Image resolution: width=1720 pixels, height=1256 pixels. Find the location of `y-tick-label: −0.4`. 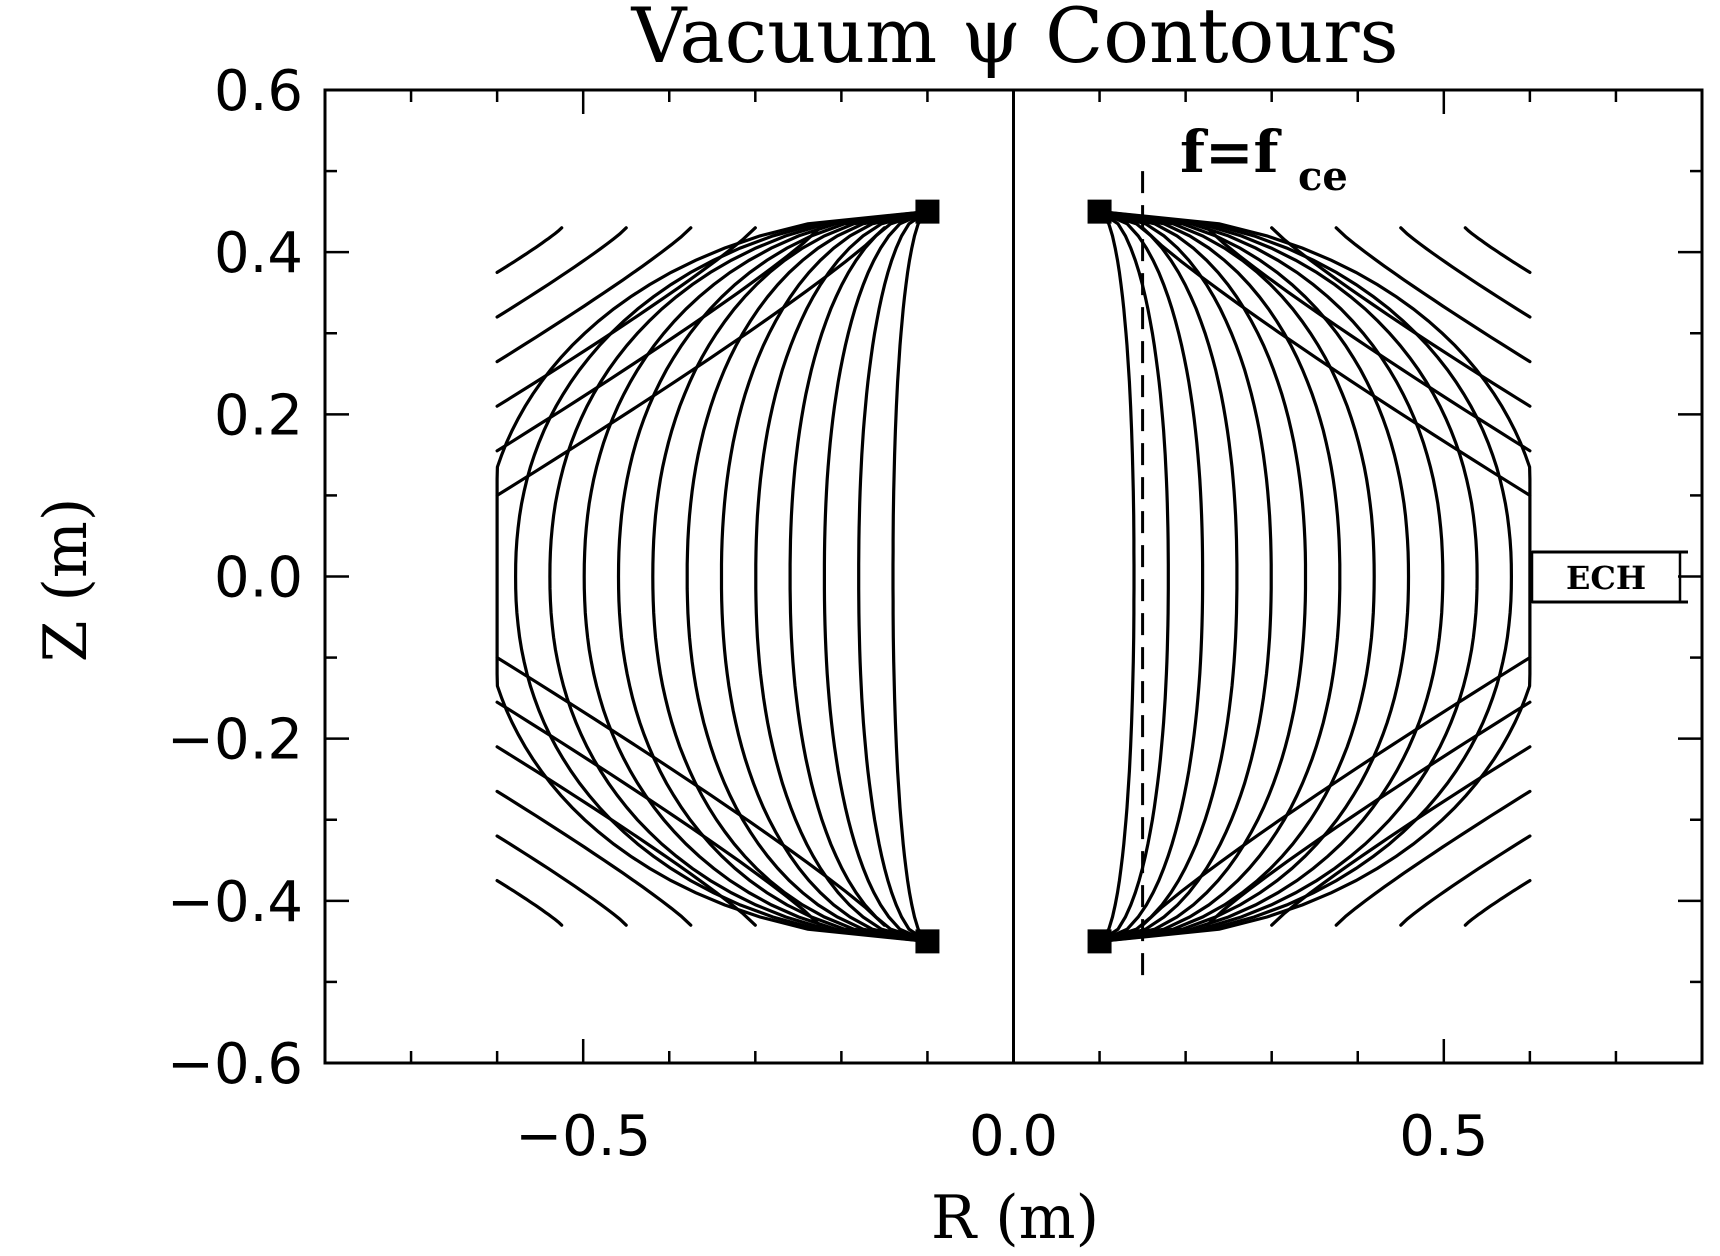

y-tick-label: −0.4 is located at coordinates (235, 902).